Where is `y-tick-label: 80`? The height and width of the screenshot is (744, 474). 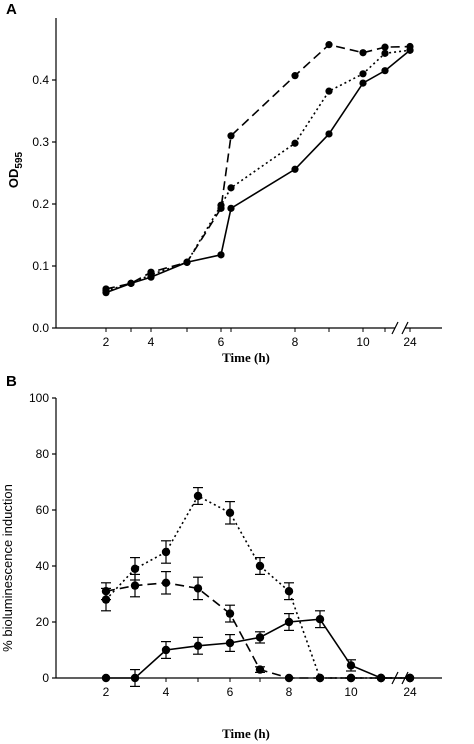
y-tick-label: 80 is located at coordinates (43, 454).